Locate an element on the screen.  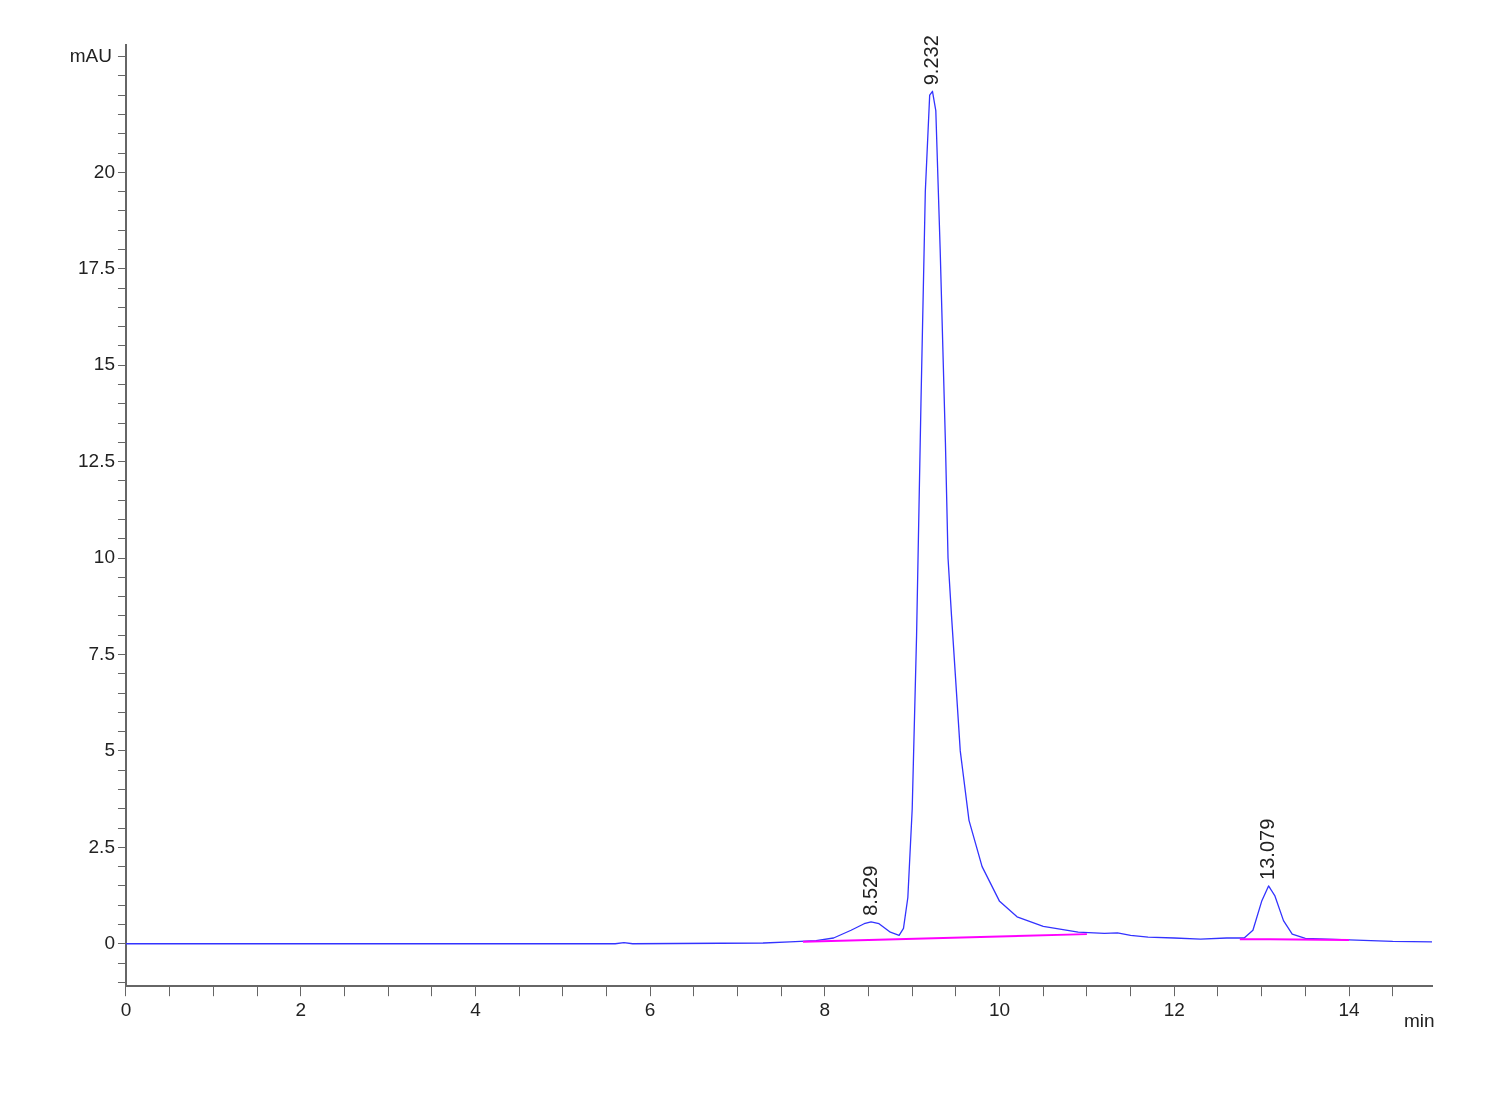
y-tick-label: 5 is located at coordinates (109, 750).